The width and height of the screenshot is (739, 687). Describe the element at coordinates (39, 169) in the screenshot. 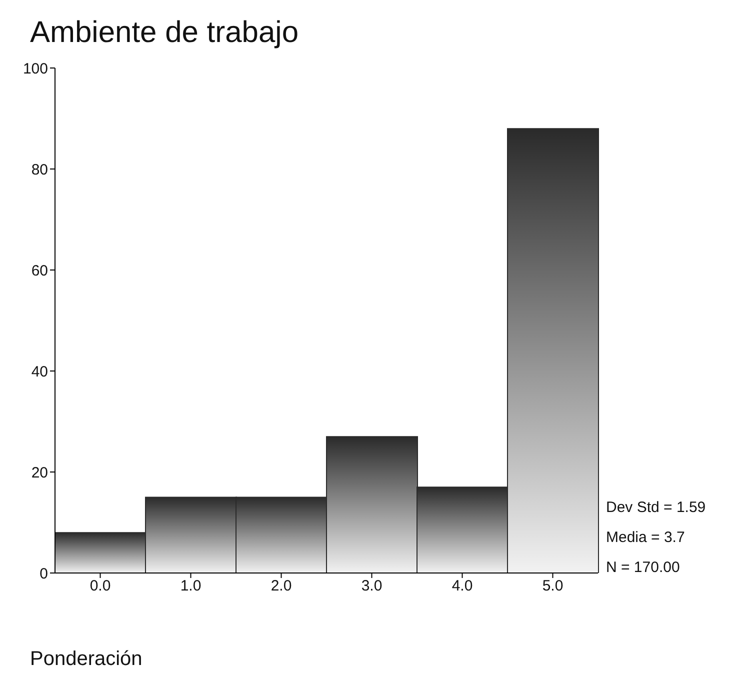

I see `y-tick-label: 80` at that location.